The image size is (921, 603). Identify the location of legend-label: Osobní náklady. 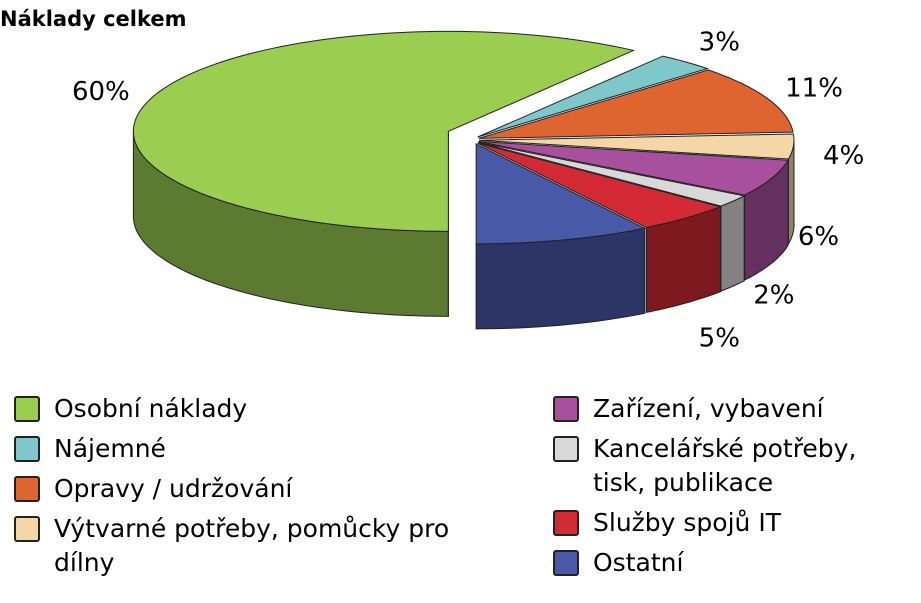
(151, 408).